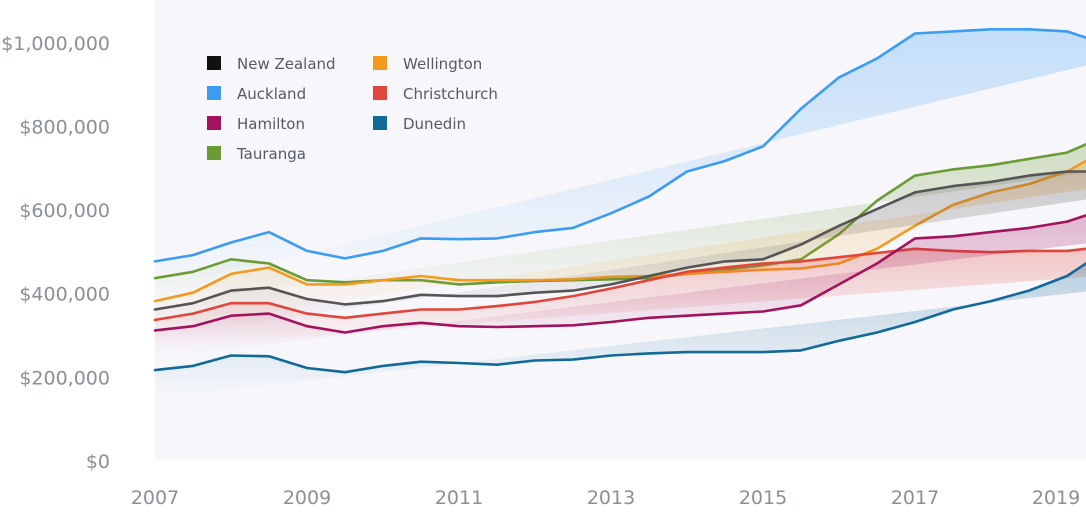  What do you see at coordinates (214, 63) in the screenshot?
I see `legend-swatch-new-zealand` at bounding box center [214, 63].